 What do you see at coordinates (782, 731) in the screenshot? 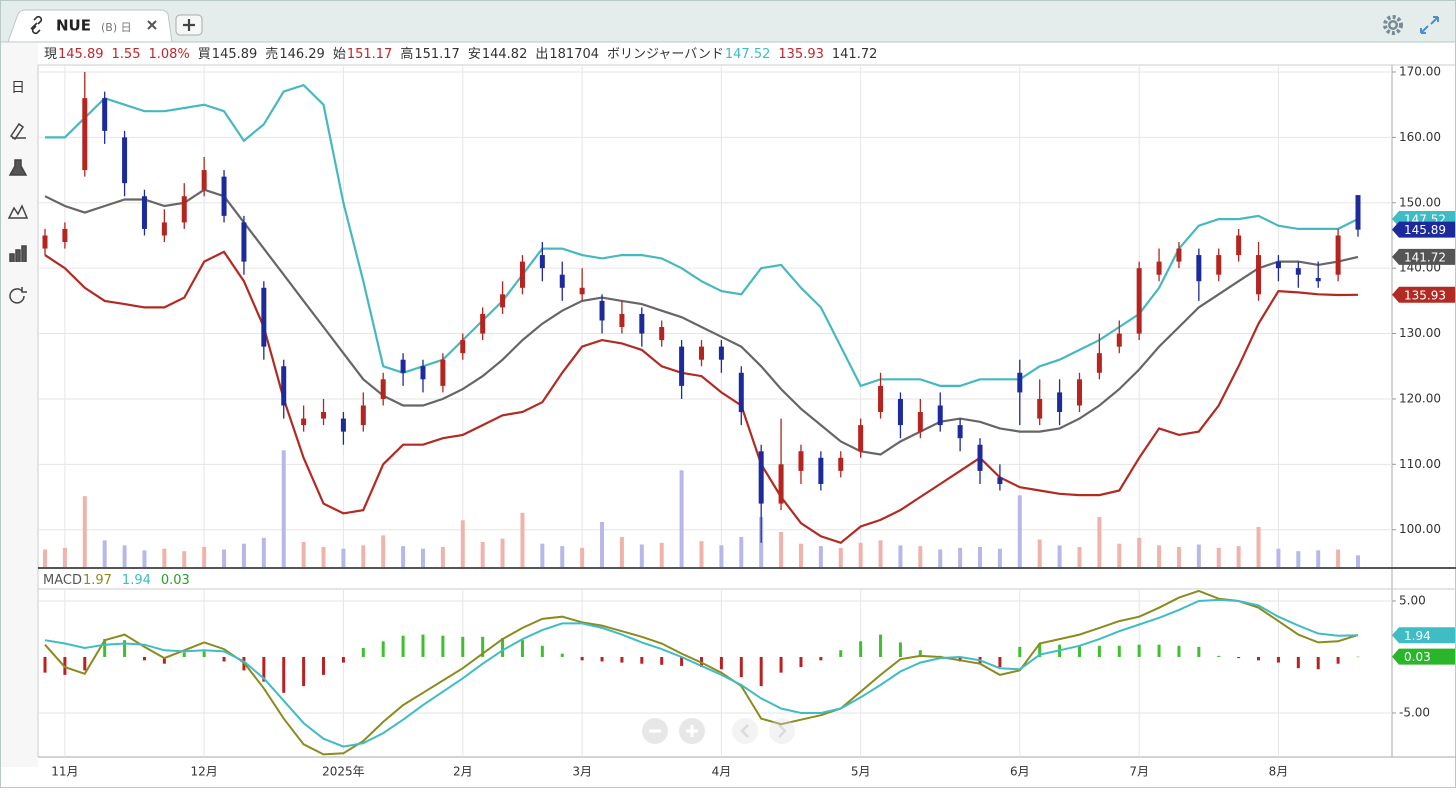
I see `scroll-right` at bounding box center [782, 731].